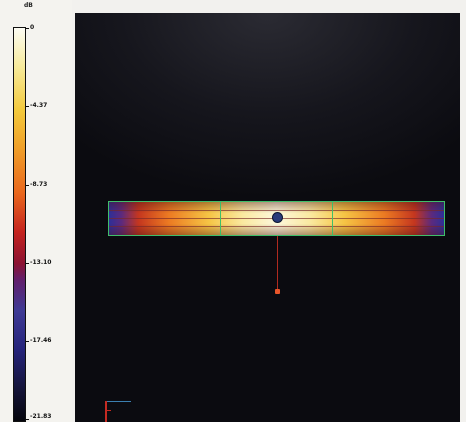 This screenshot has width=466, height=422. What do you see at coordinates (28, 5) in the screenshot?
I see `colorbar-unit-label: dB` at bounding box center [28, 5].